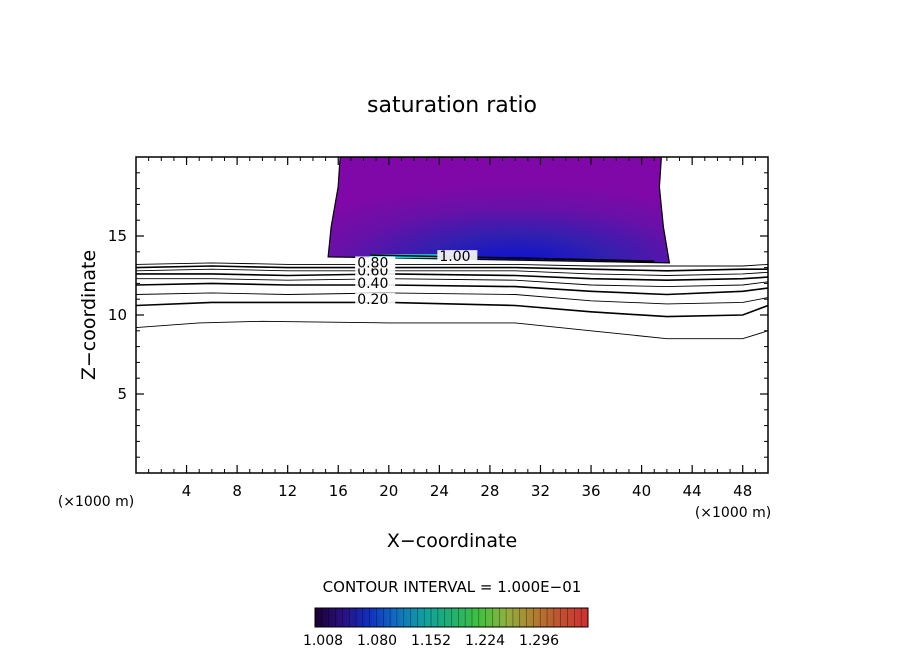  What do you see at coordinates (117, 315) in the screenshot?
I see `y-tick-label: 10` at bounding box center [117, 315].